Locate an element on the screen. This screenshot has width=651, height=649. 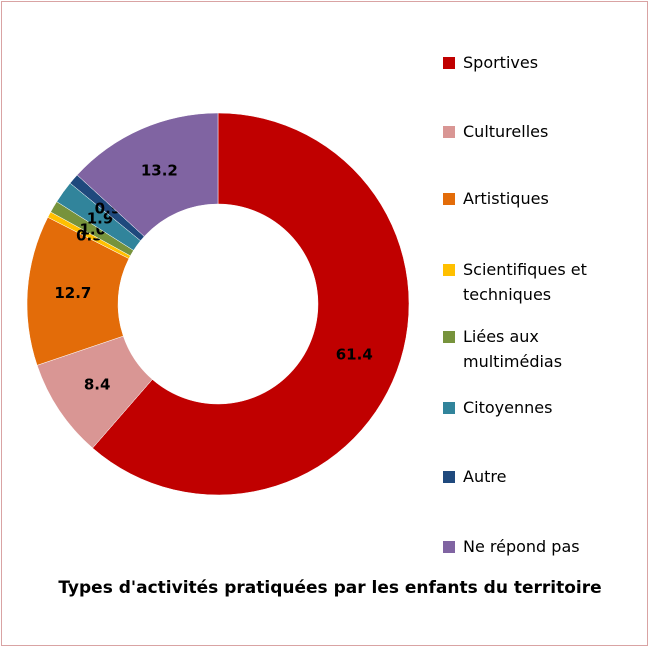
slice is located at coordinates (147, 174).